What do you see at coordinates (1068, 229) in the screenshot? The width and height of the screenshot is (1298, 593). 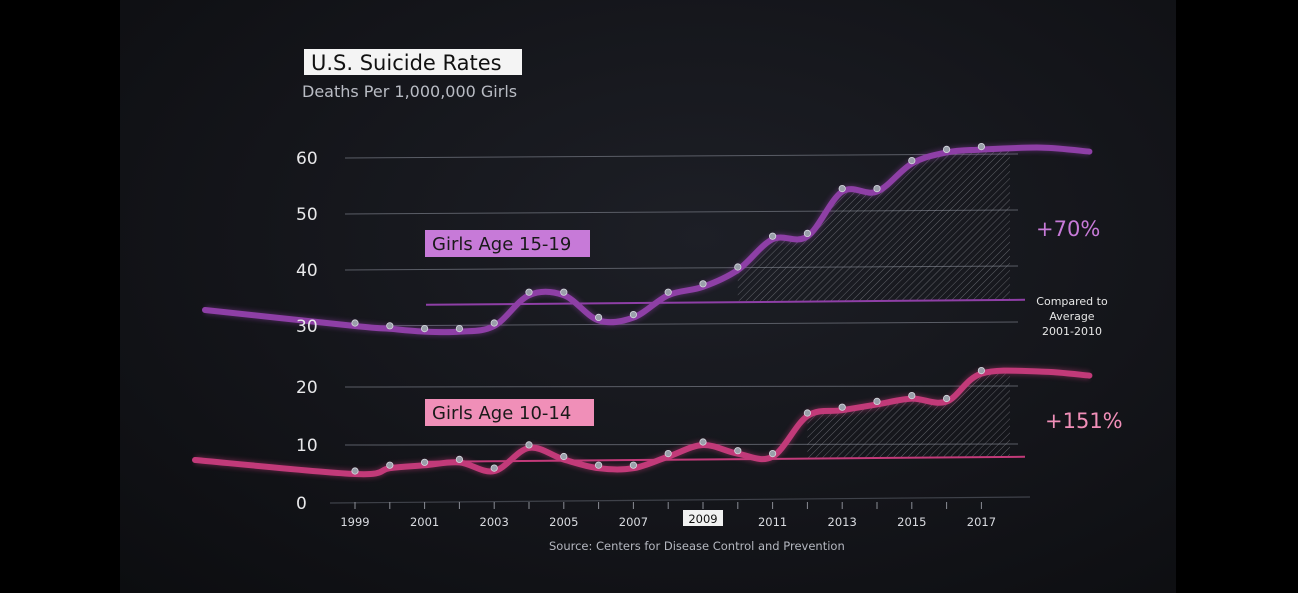 I see `change-15-19: +70%` at bounding box center [1068, 229].